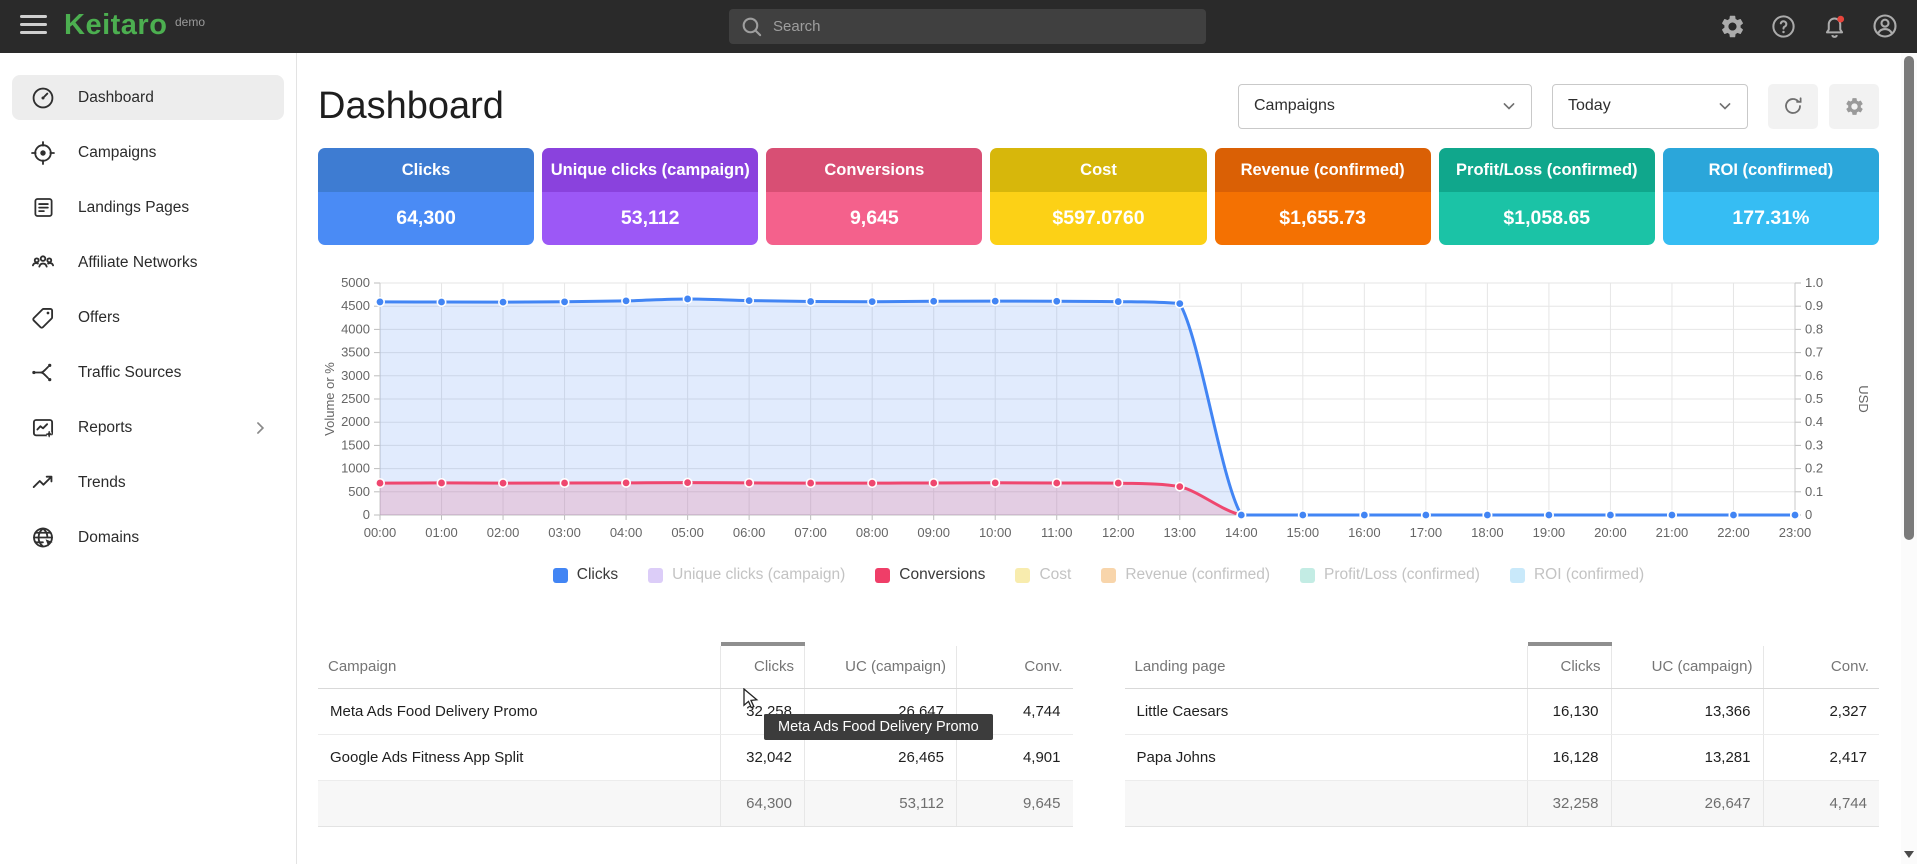 The width and height of the screenshot is (1917, 864). Describe the element at coordinates (1834, 26) in the screenshot. I see `notifications-bell-icon` at that location.